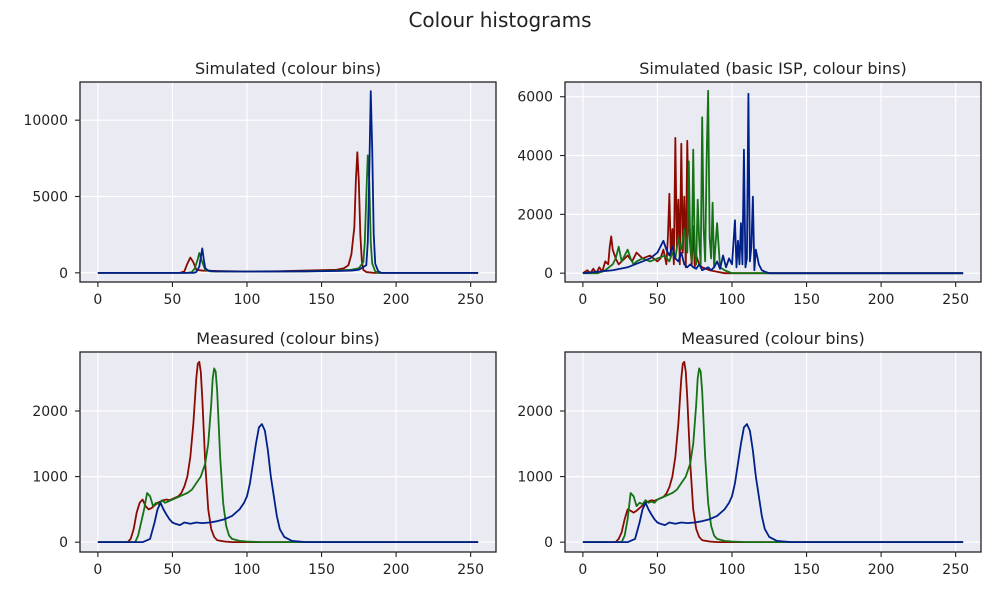  I want to click on y-tick-label: 4000, so click(535, 157).